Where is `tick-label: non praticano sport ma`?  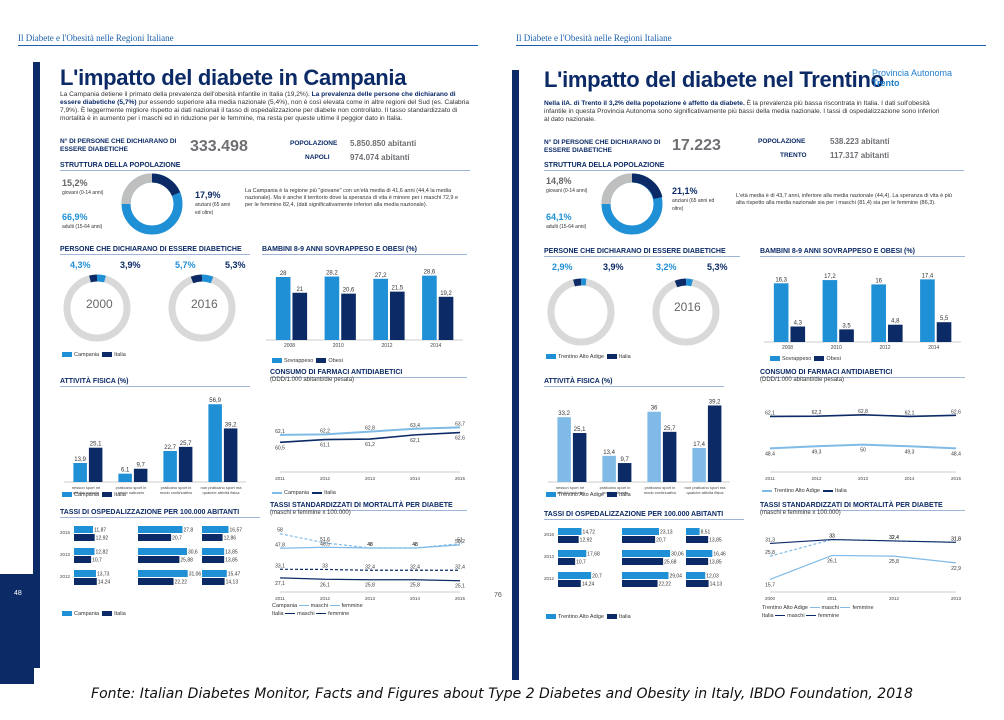
tick-label: non praticano sport ma is located at coordinates (222, 487).